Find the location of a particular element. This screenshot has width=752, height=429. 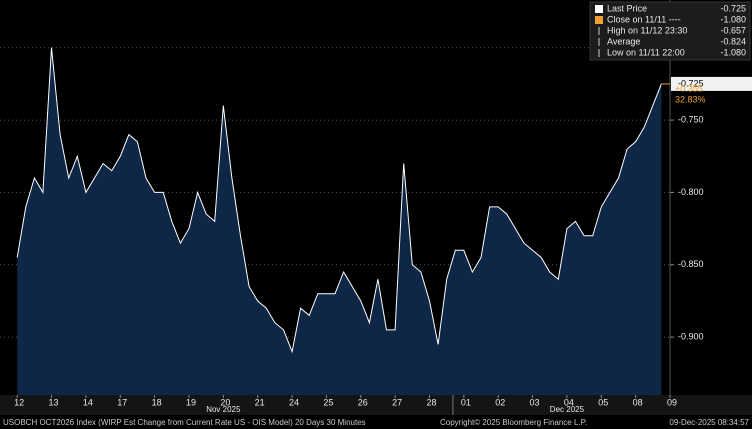

legend-name: Low on 11/11 22:00 is located at coordinates (646, 52).